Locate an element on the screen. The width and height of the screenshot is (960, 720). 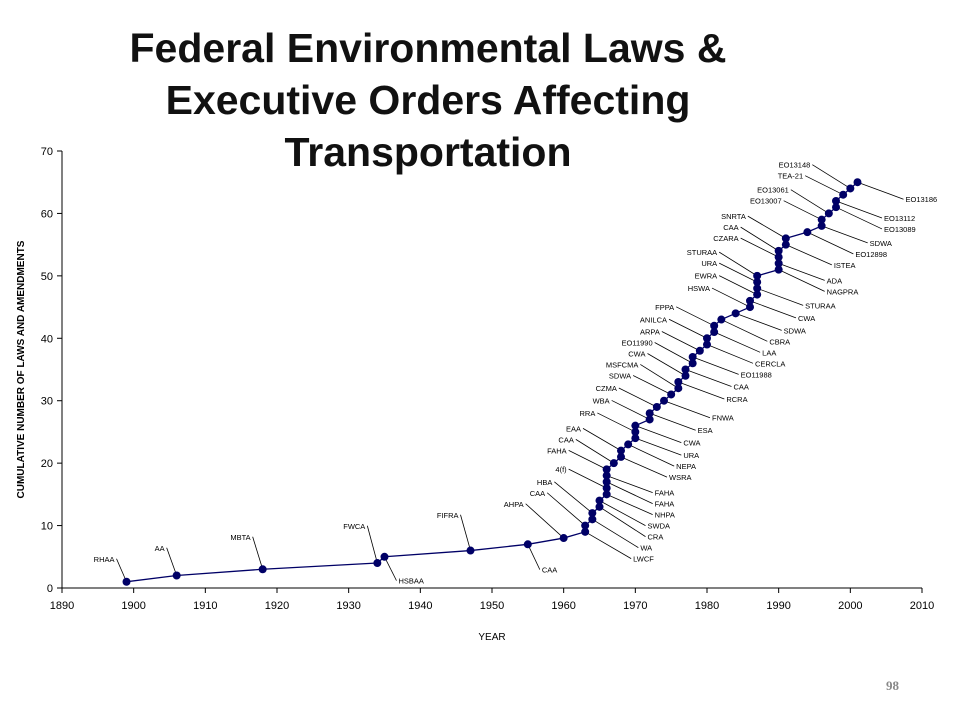
x-tick-label: 1890 is located at coordinates (62, 606).